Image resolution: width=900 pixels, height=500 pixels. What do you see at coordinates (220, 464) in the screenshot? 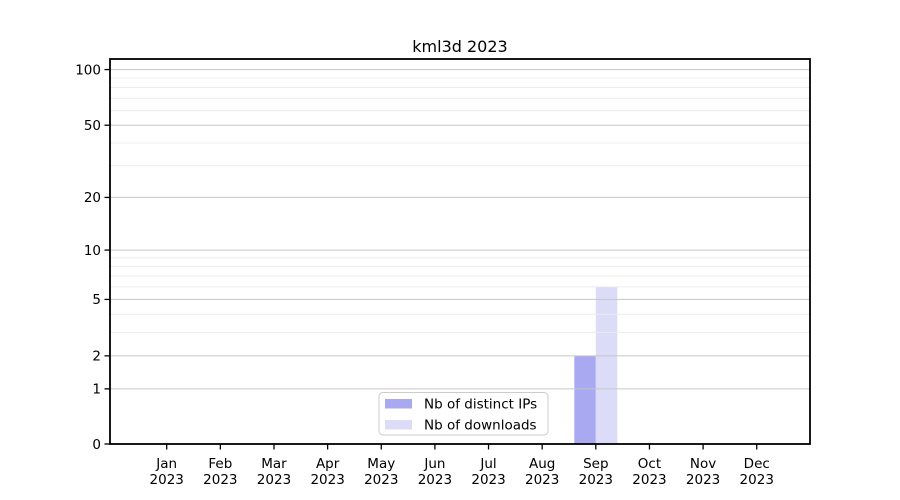
I see `x-tick-label-month-feb: Feb` at bounding box center [220, 464].